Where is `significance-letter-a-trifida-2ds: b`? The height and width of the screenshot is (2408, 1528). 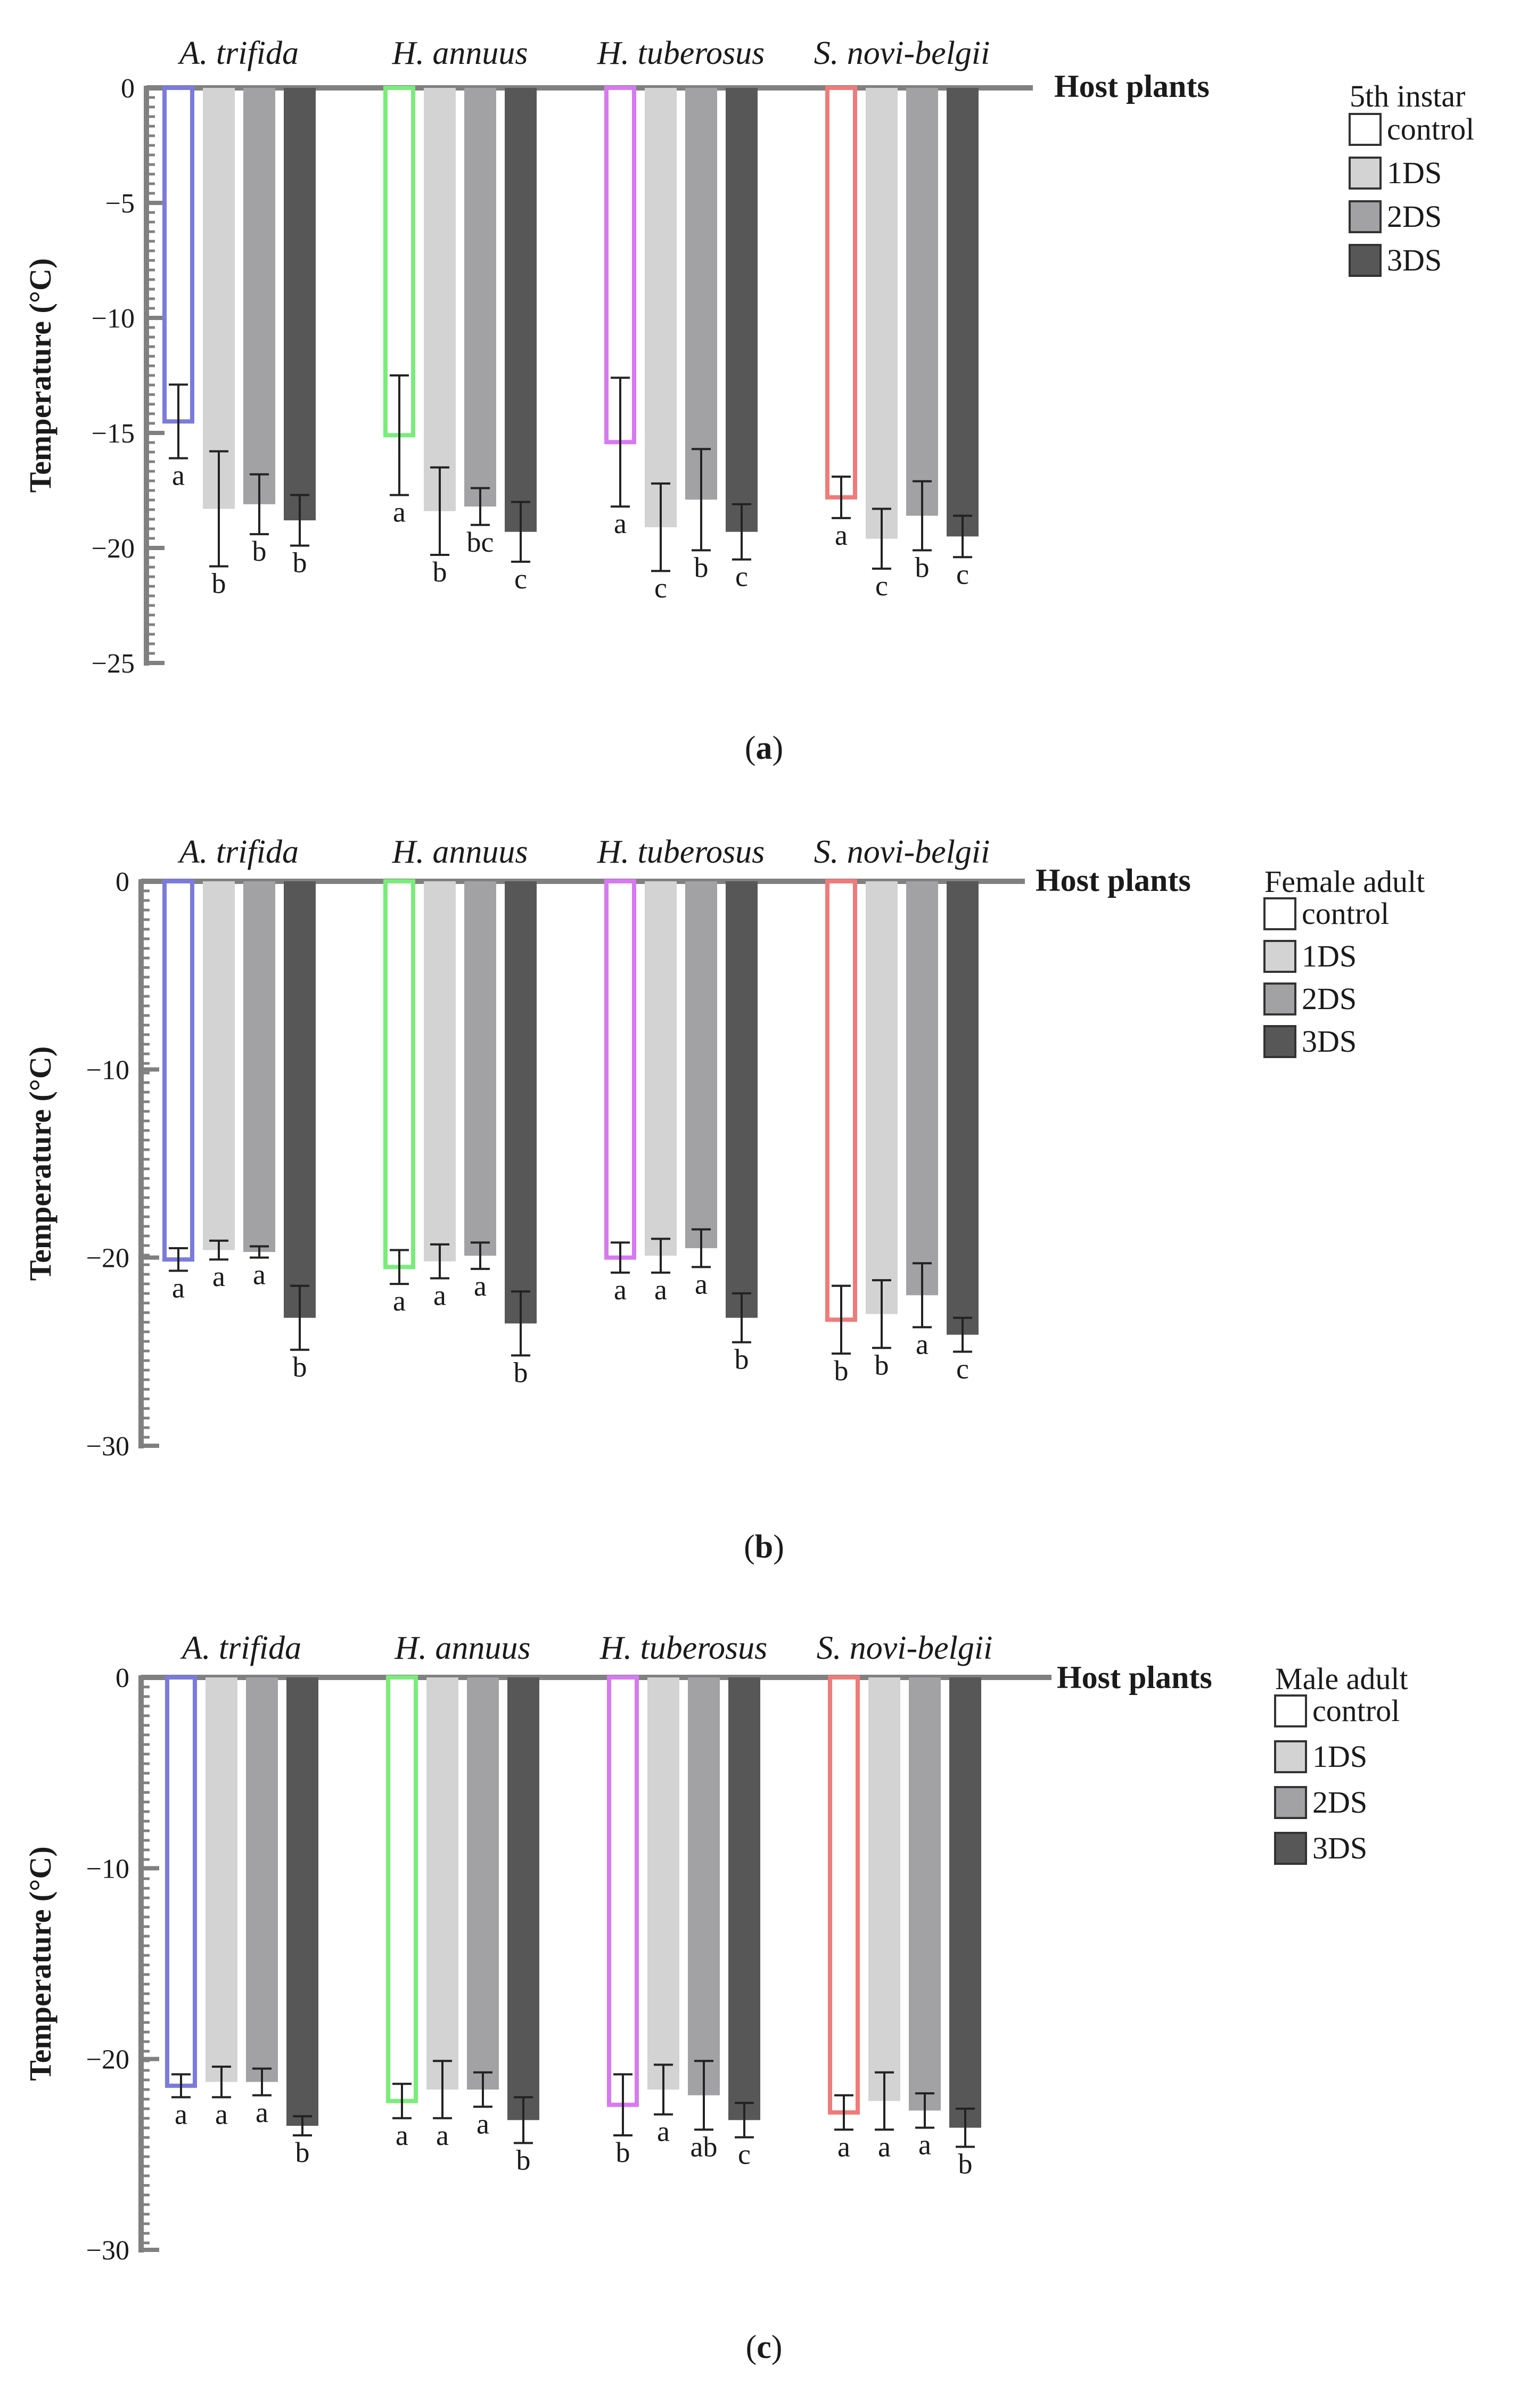
significance-letter-a-trifida-2ds: b is located at coordinates (259, 551).